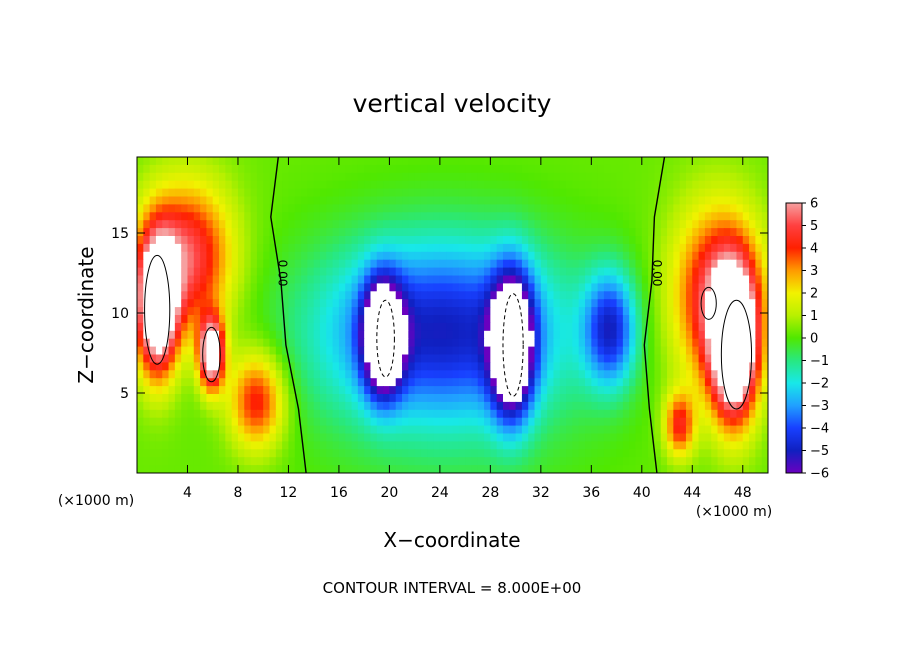 The height and width of the screenshot is (654, 904). Describe the element at coordinates (120, 234) in the screenshot. I see `y-tick-label: 15` at that location.